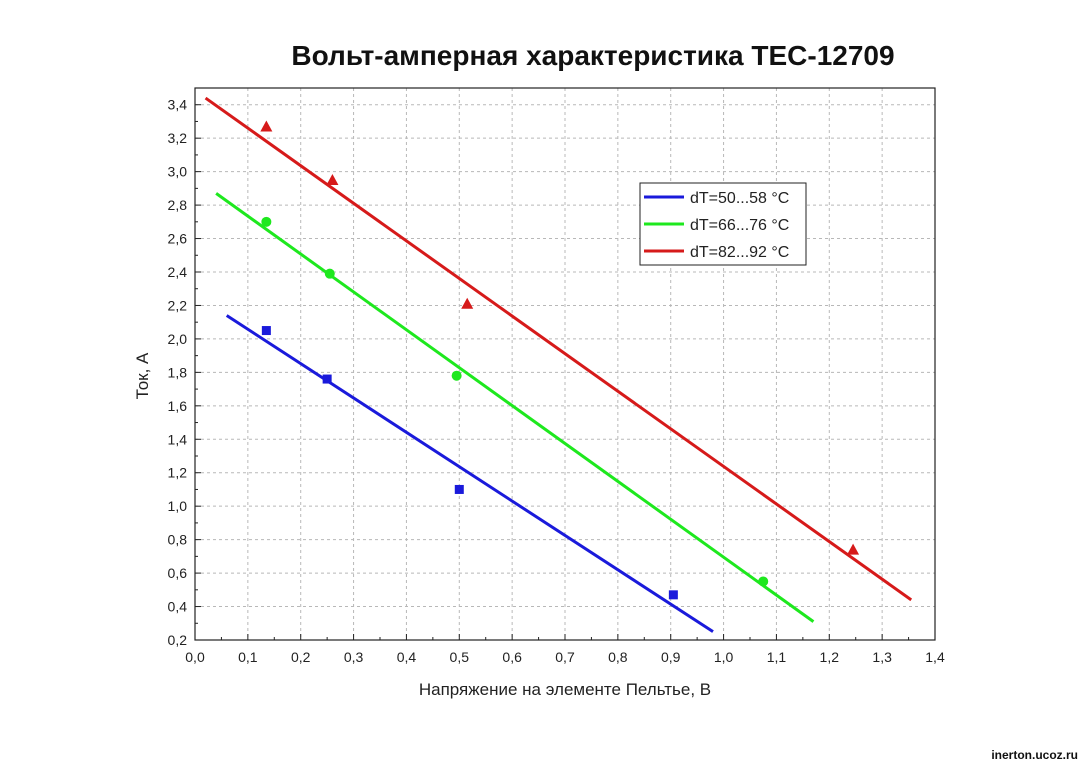  What do you see at coordinates (830, 657) in the screenshot?
I see `x-tick-label: 1,2` at bounding box center [830, 657].